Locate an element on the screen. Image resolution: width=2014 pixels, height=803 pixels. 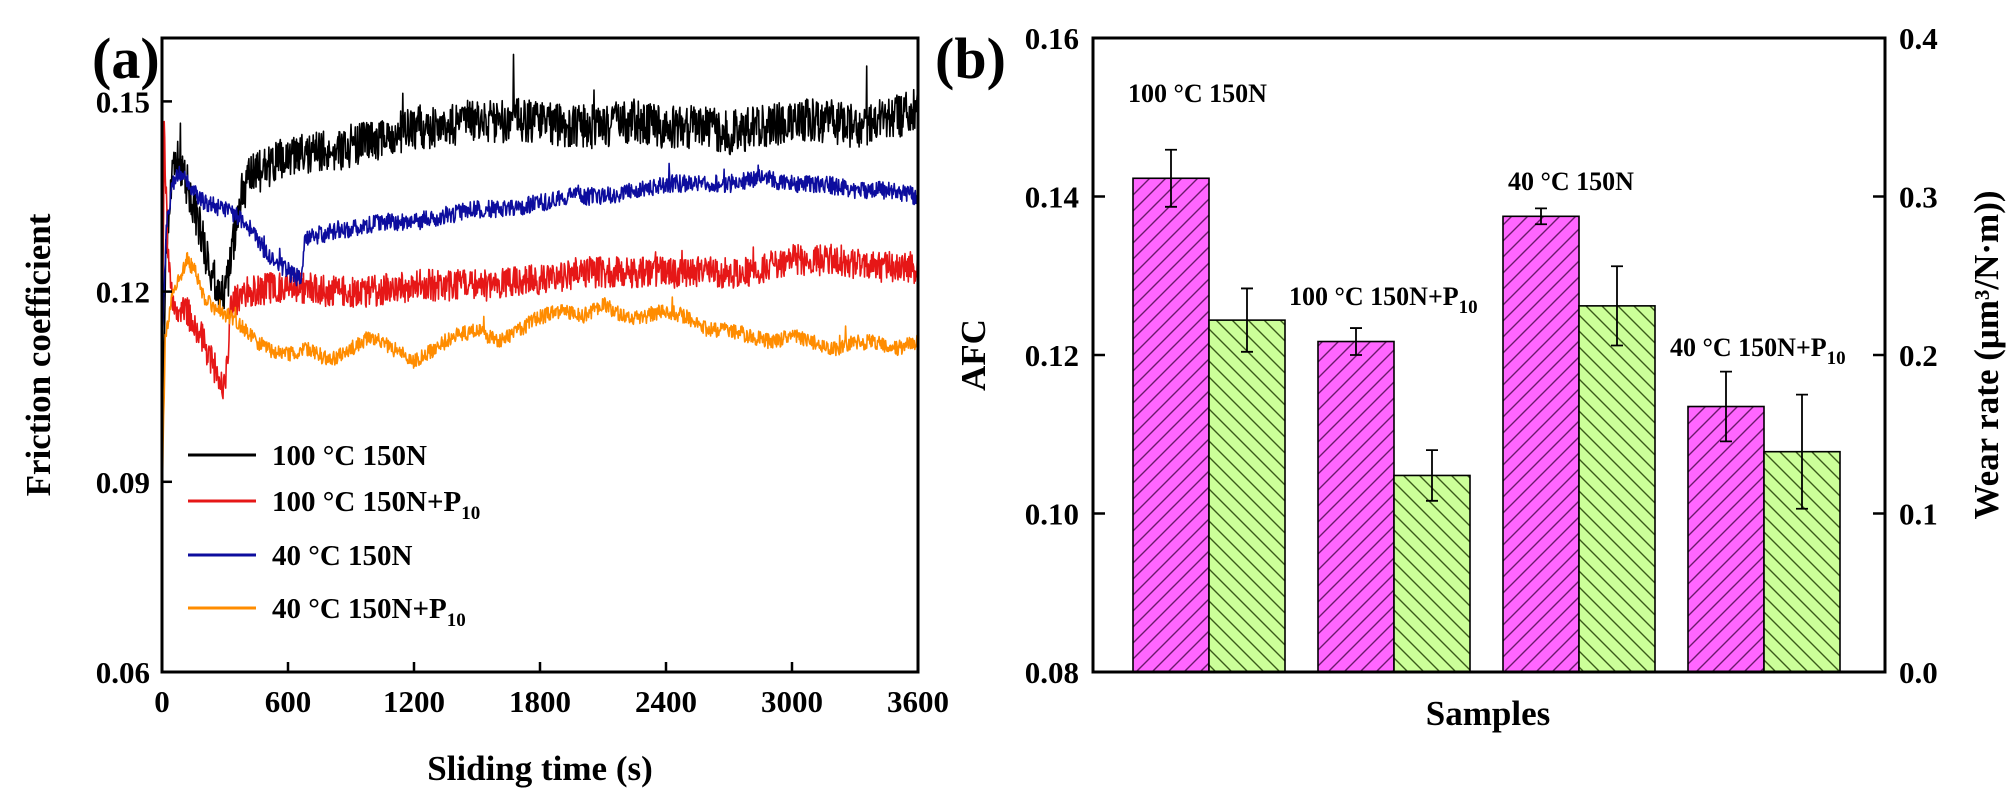
y-axis-label-left-b: AFC is located at coordinates (973, 355).